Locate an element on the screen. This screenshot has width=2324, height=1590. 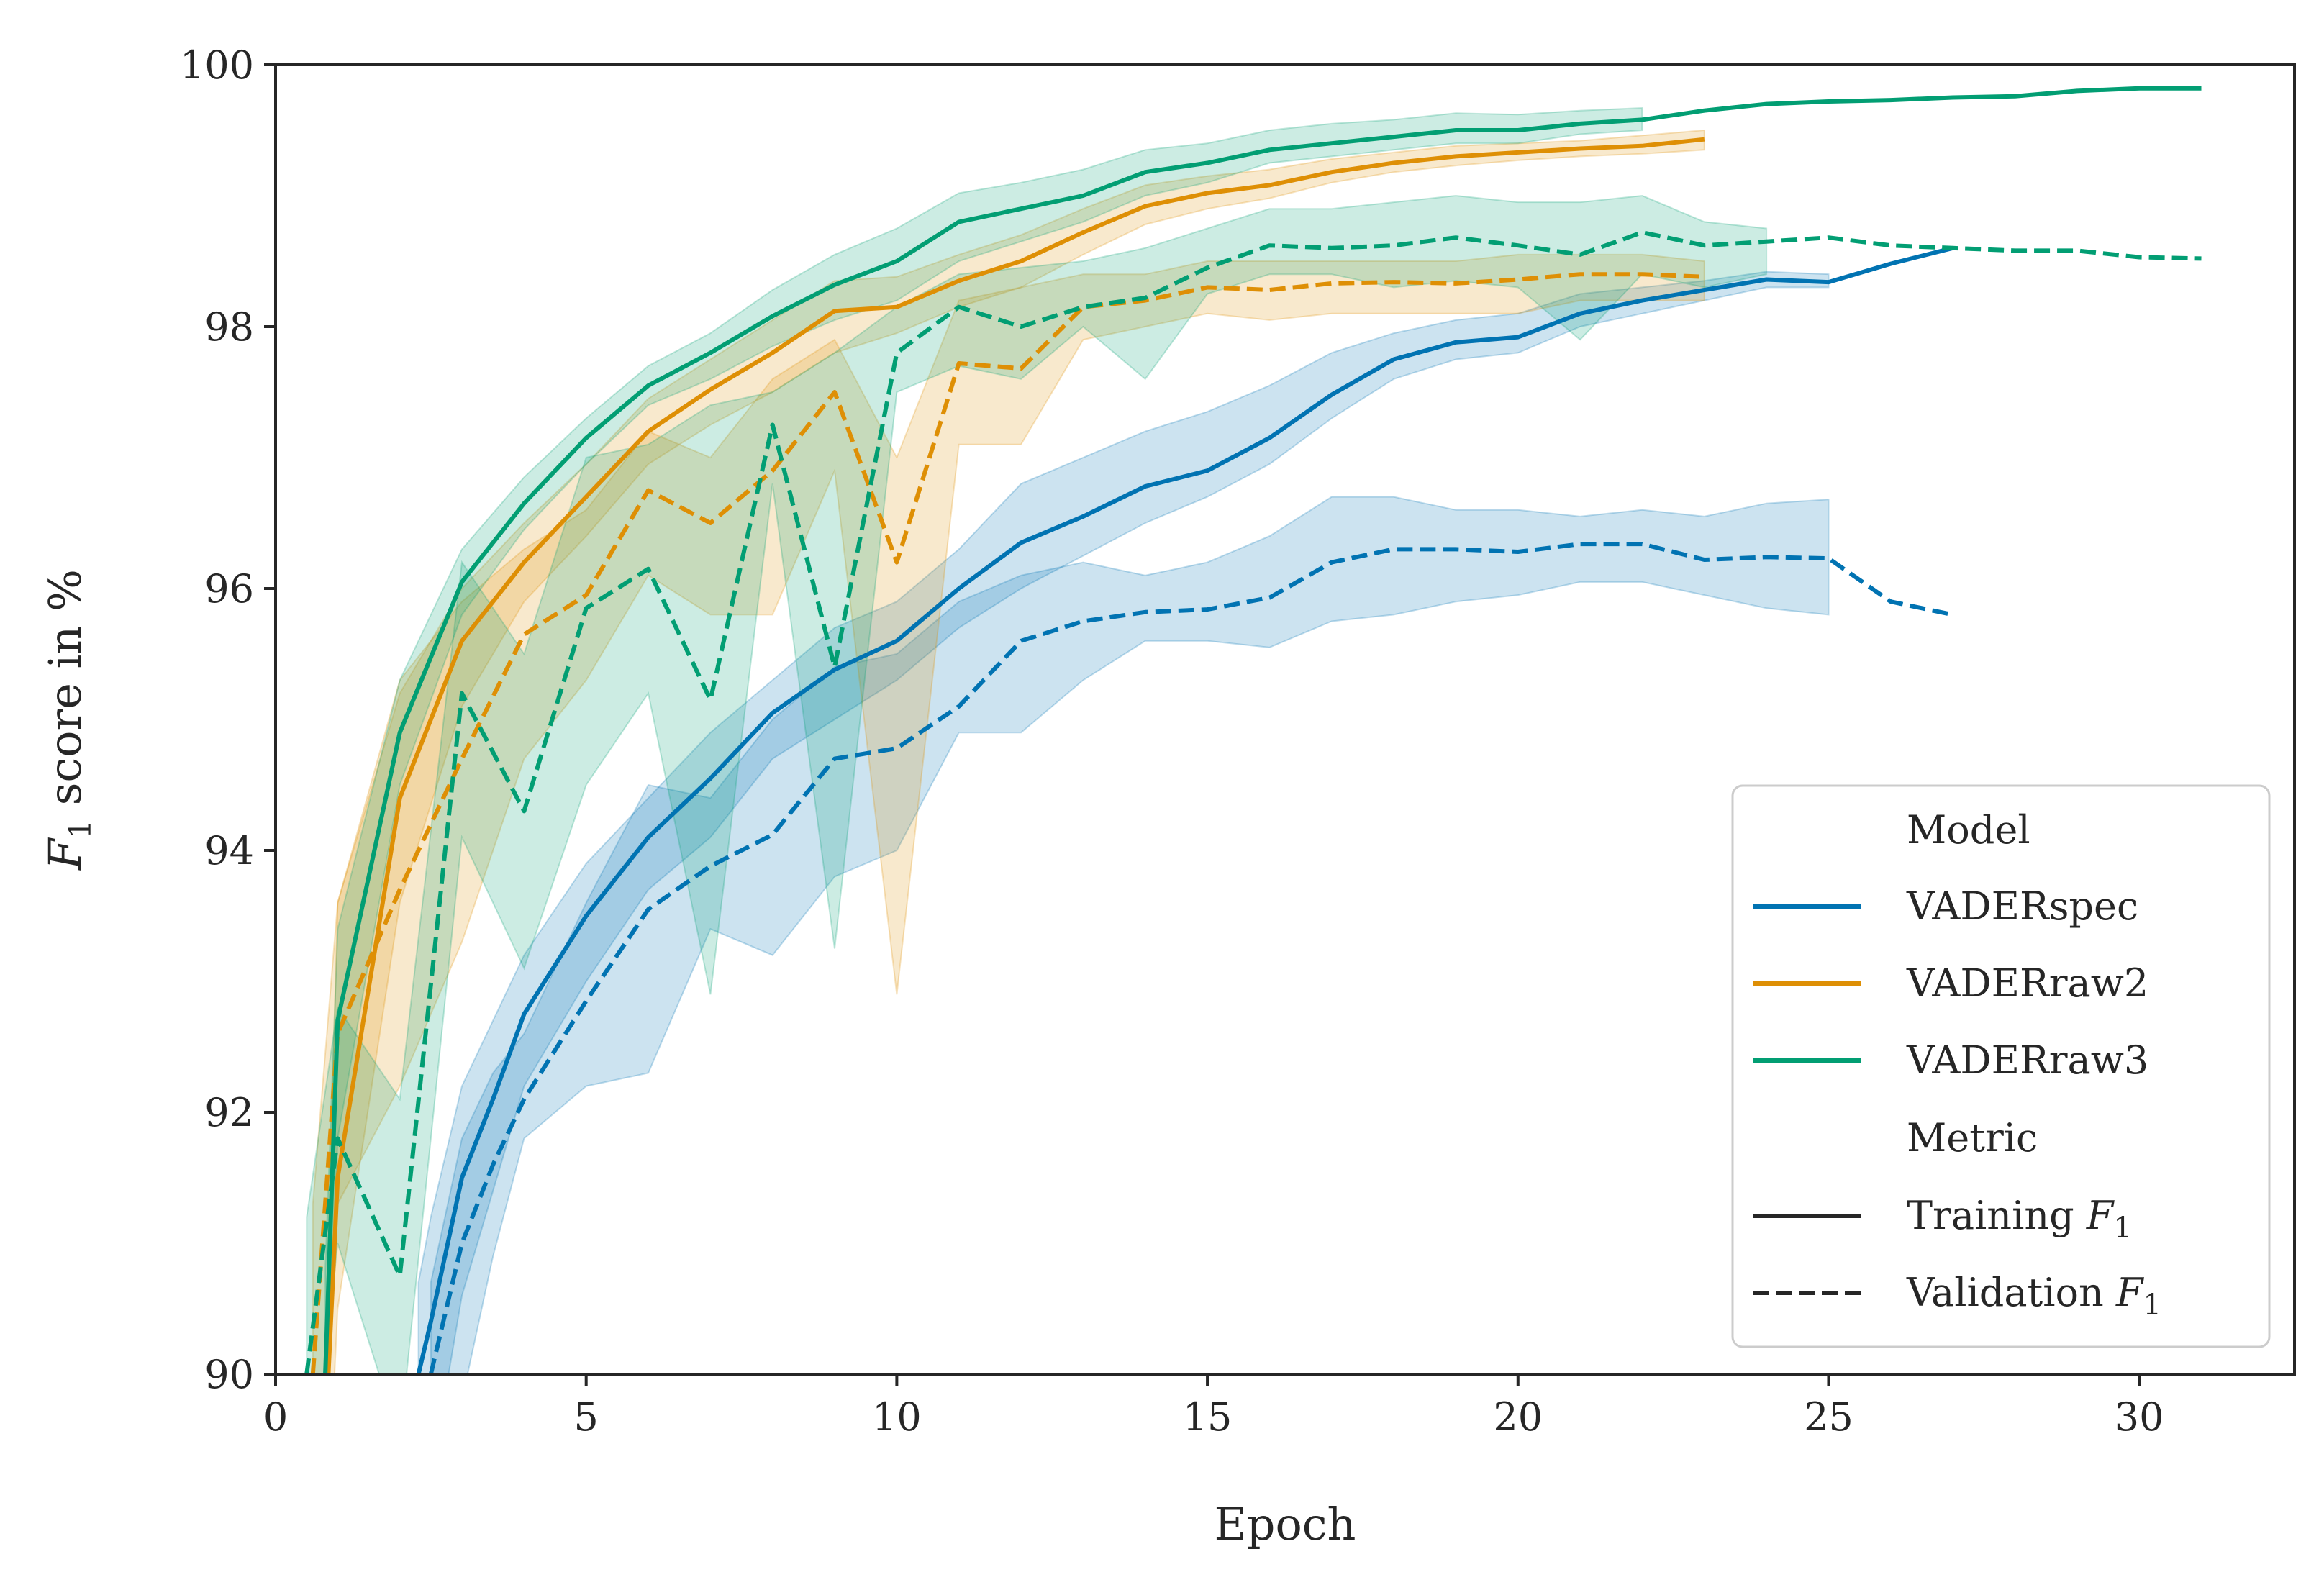
y-axis-title-subscript: 1 is located at coordinates (80, 829).